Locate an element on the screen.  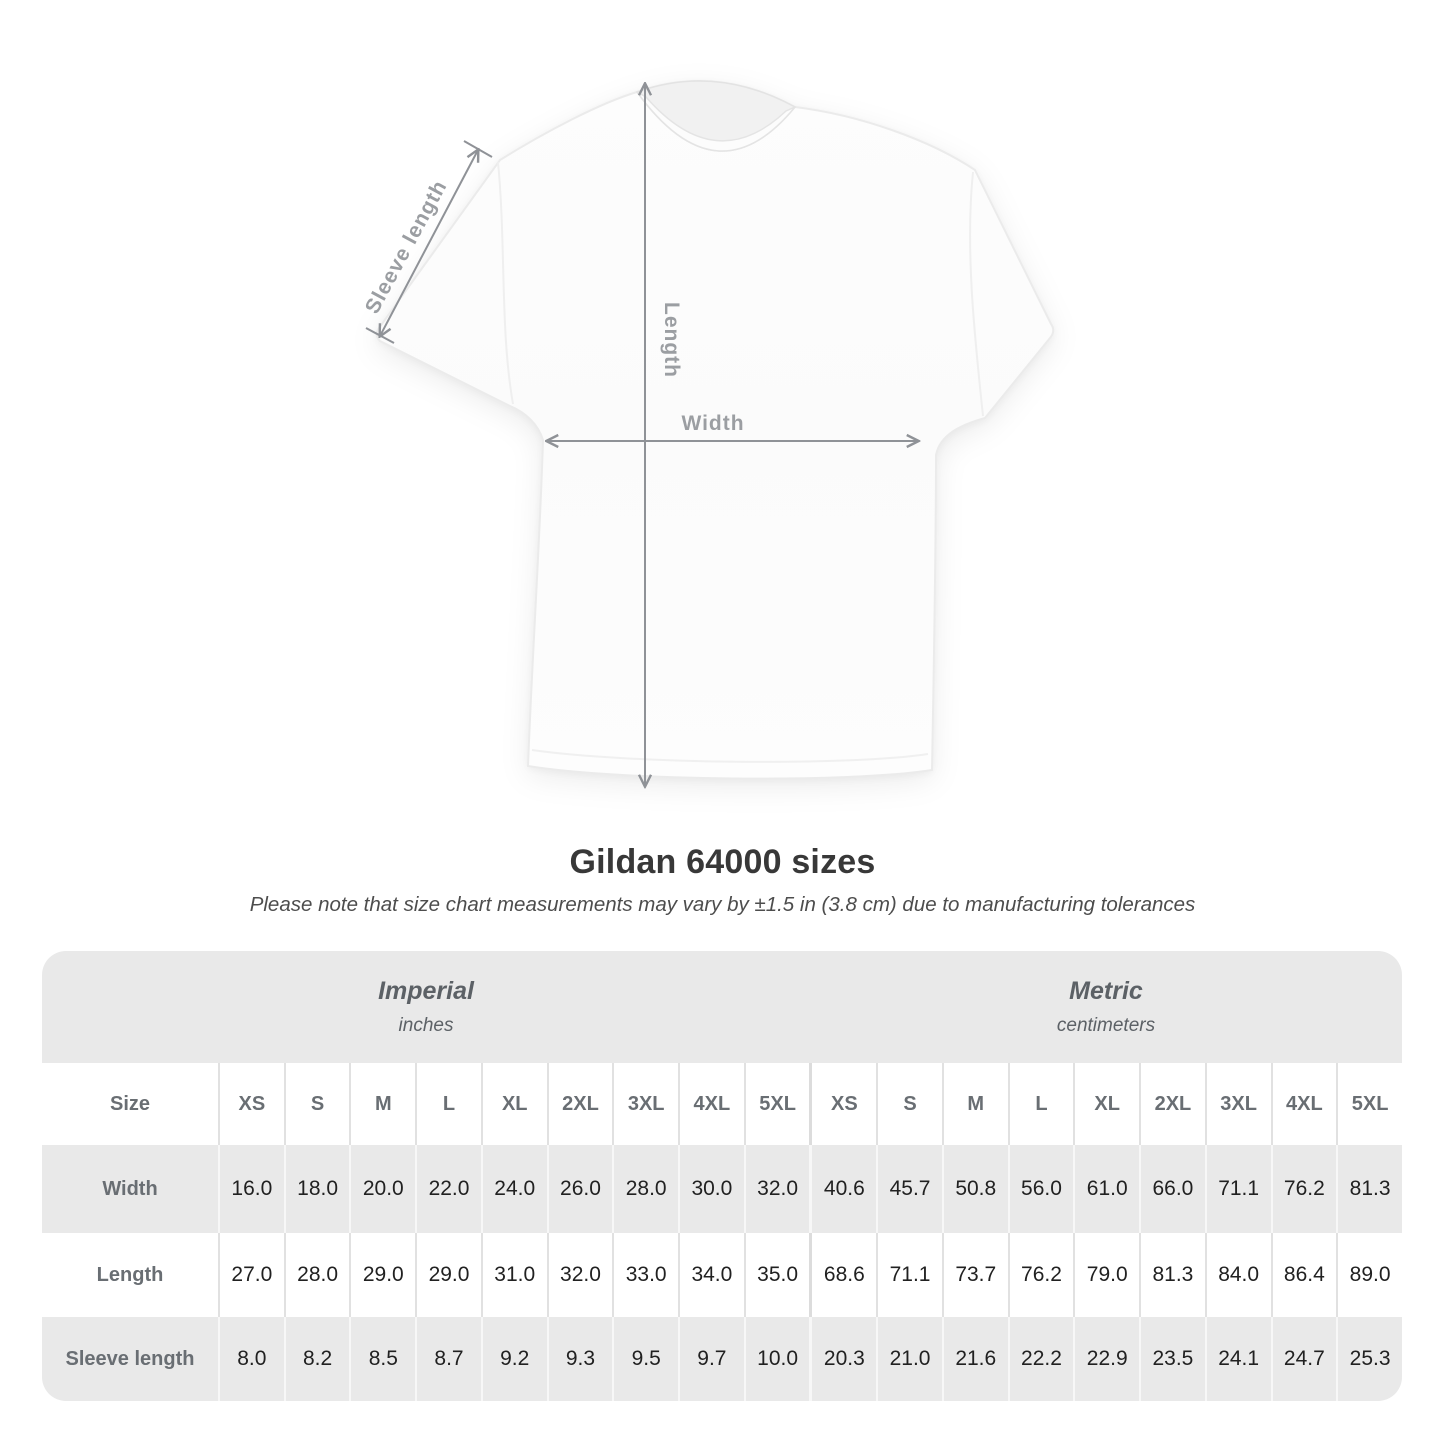
metric-group-header: Metric centimeters is located at coordinates (1106, 1007).